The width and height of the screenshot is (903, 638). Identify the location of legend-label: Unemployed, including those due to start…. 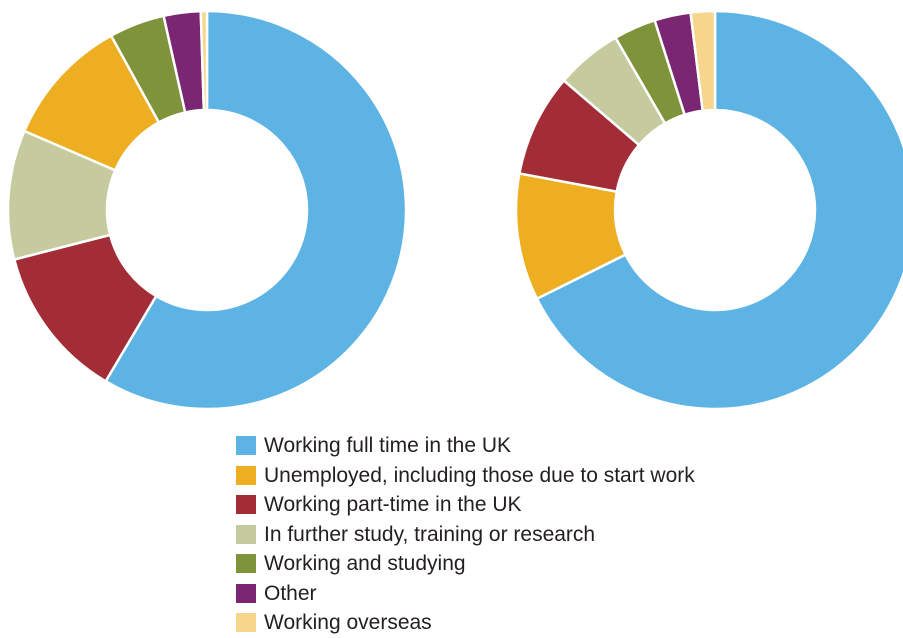
(479, 475).